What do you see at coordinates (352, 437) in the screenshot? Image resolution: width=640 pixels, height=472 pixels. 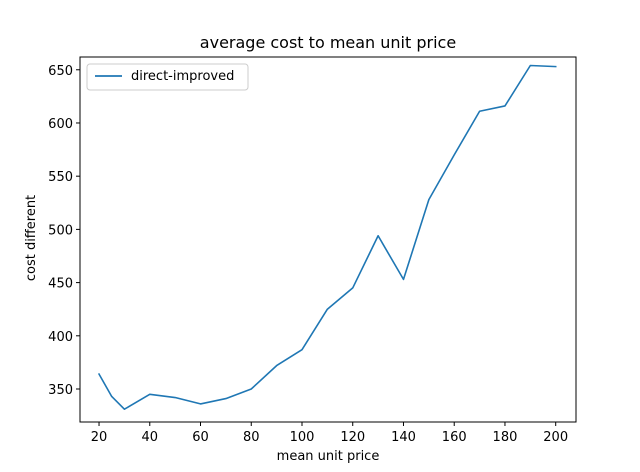 I see `x-tick-label: 120` at bounding box center [352, 437].